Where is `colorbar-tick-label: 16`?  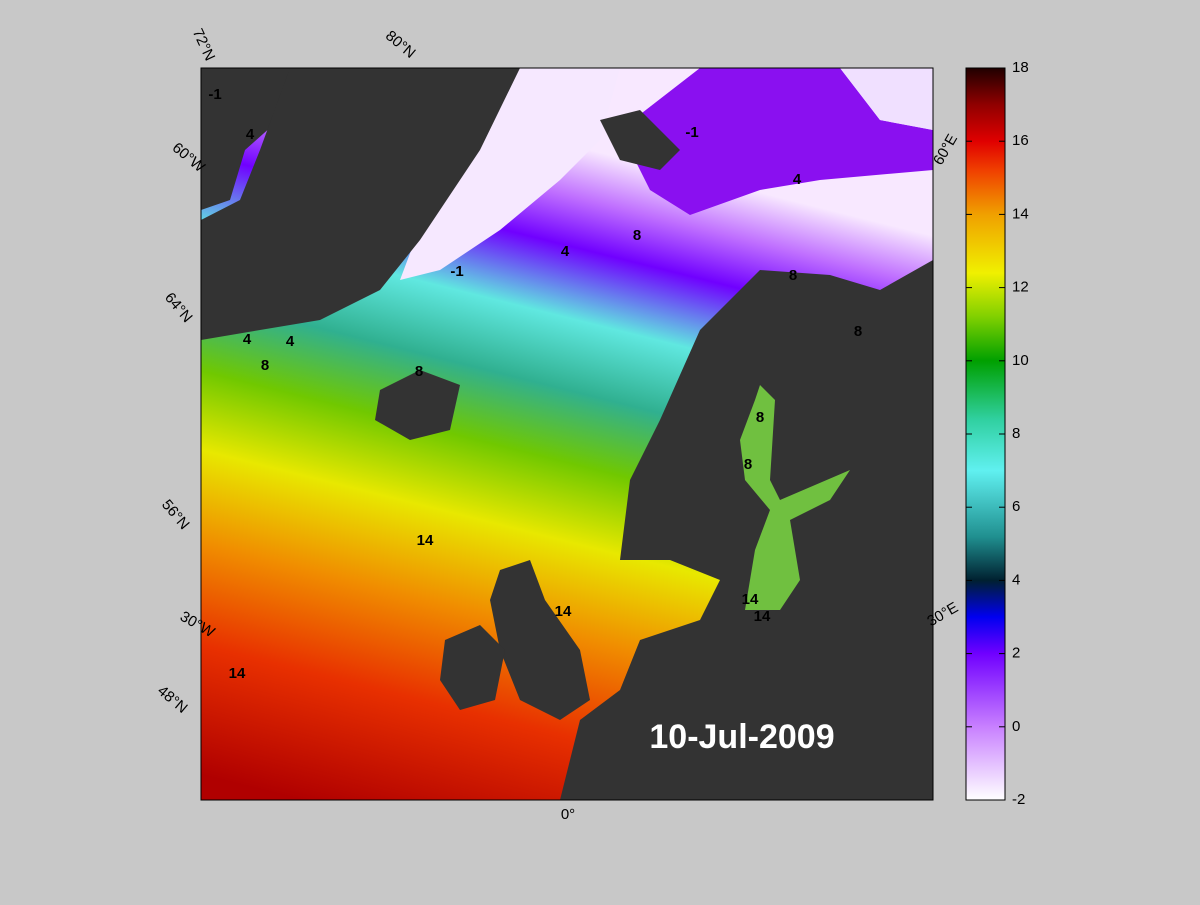 colorbar-tick-label: 16 is located at coordinates (1020, 140).